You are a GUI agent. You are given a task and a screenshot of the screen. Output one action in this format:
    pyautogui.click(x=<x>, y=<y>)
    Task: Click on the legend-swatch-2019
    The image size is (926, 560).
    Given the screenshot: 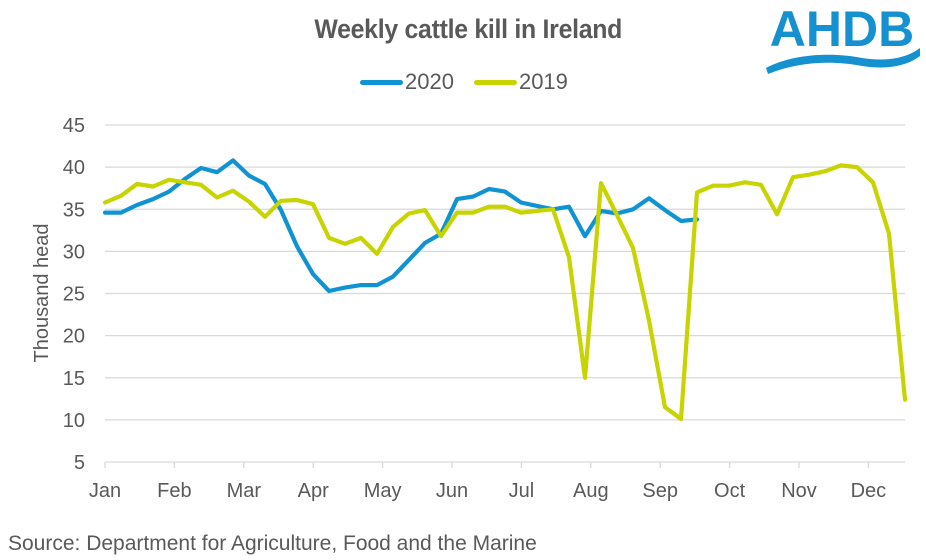 What is the action you would take?
    pyautogui.click(x=495, y=82)
    